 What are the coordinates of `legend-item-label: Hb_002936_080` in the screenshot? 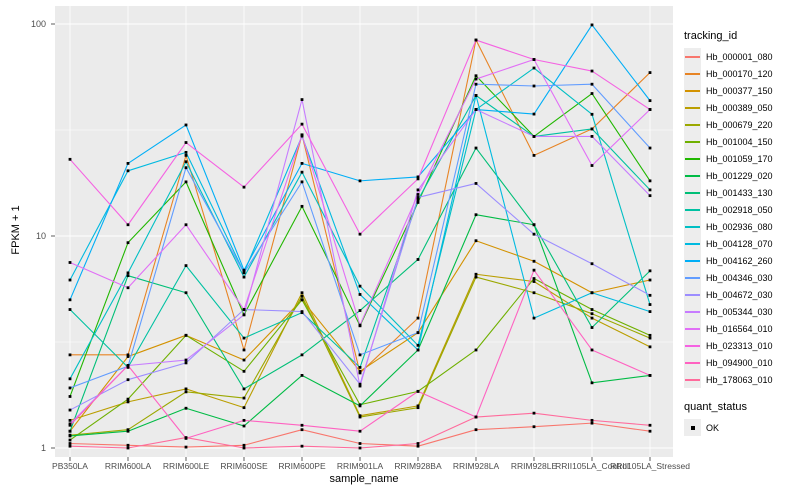 It's located at (739, 226).